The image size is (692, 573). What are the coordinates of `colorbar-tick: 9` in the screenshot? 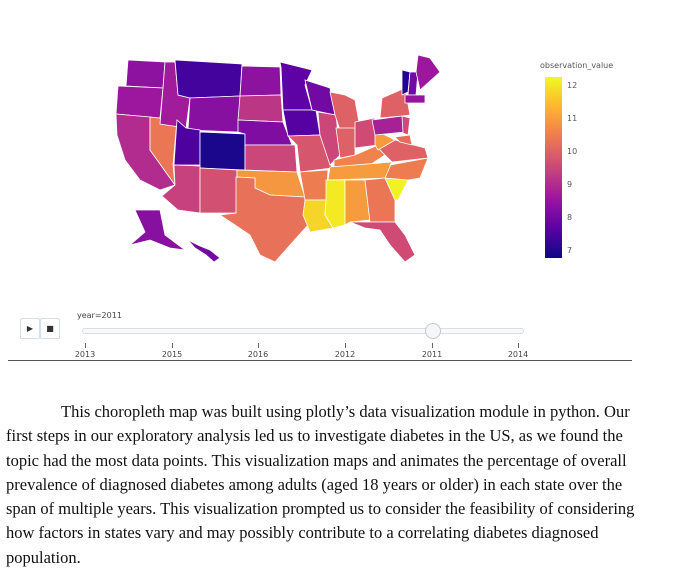 It's located at (570, 184).